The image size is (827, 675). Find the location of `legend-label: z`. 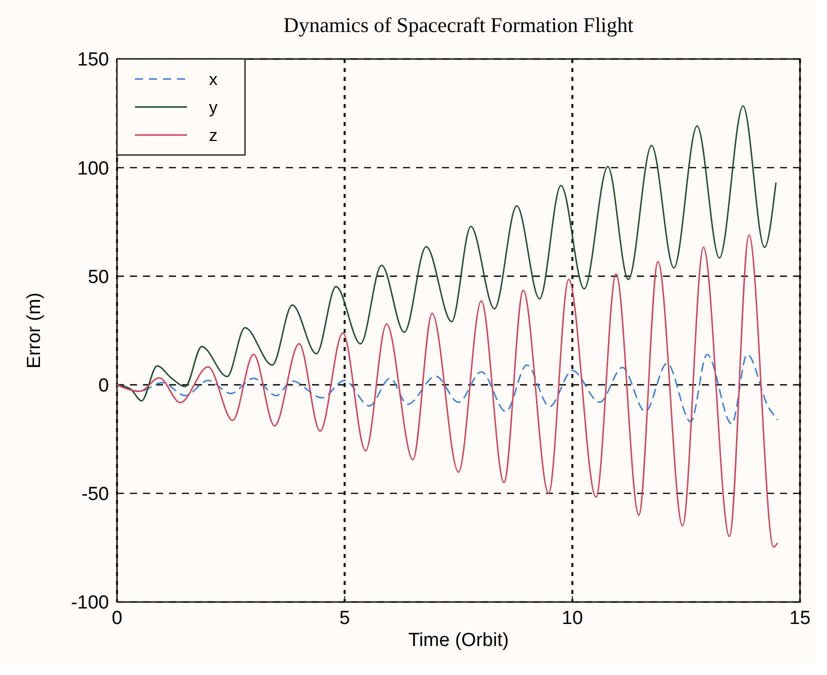

legend-label: z is located at coordinates (213, 135).